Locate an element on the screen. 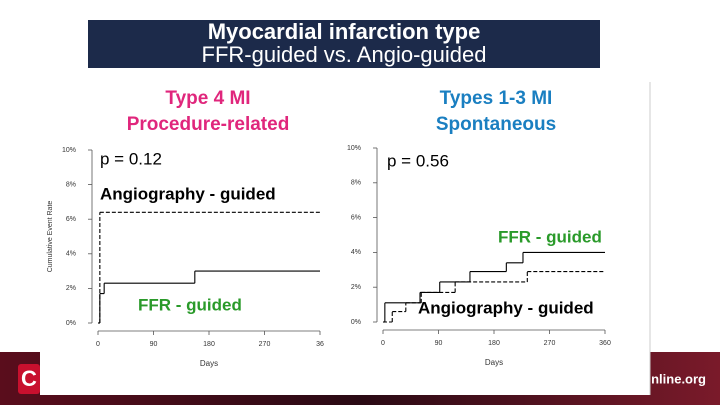  slide-title: Myocardial infarction type is located at coordinates (344, 31).